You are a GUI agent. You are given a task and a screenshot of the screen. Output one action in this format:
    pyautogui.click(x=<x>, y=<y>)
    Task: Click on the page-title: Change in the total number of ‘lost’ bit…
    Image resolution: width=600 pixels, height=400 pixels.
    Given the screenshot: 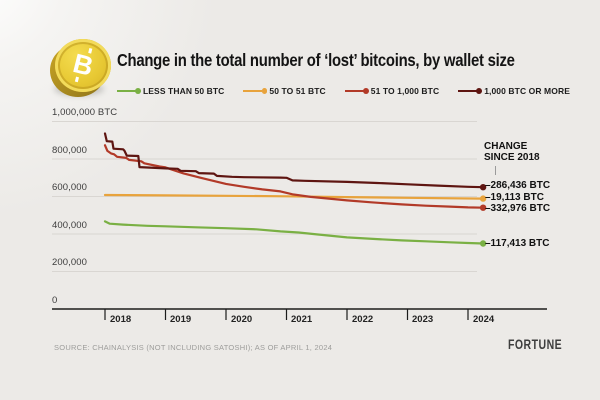 What is the action you would take?
    pyautogui.click(x=316, y=60)
    